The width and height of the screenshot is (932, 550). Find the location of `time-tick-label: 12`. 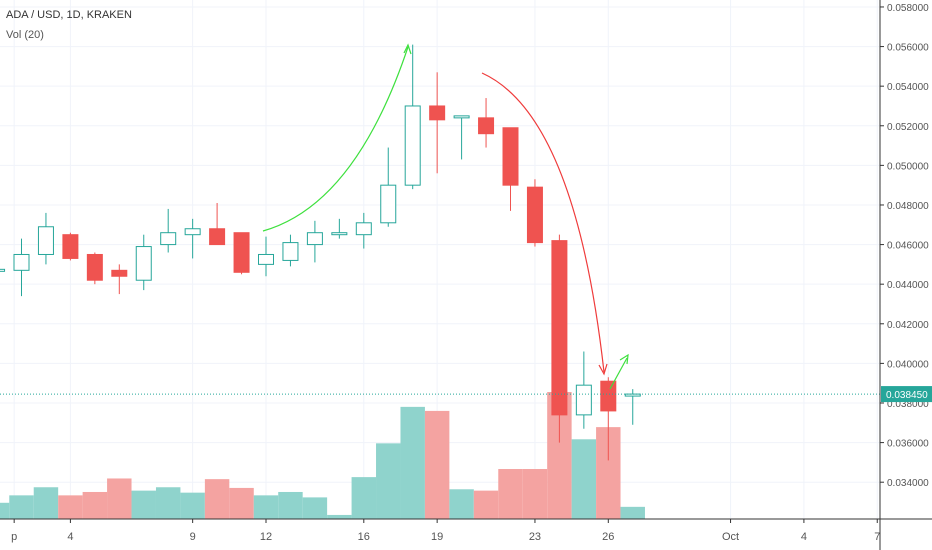

time-tick-label: 12 is located at coordinates (266, 537).